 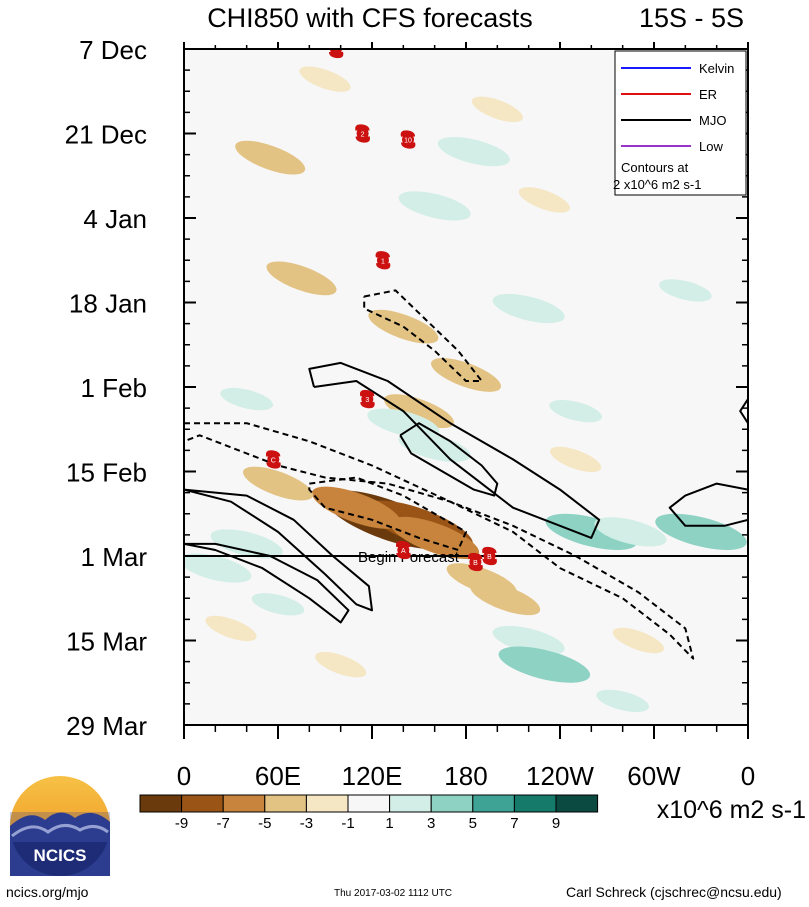 What do you see at coordinates (654, 776) in the screenshot?
I see `x-tick-label: 60W` at bounding box center [654, 776].